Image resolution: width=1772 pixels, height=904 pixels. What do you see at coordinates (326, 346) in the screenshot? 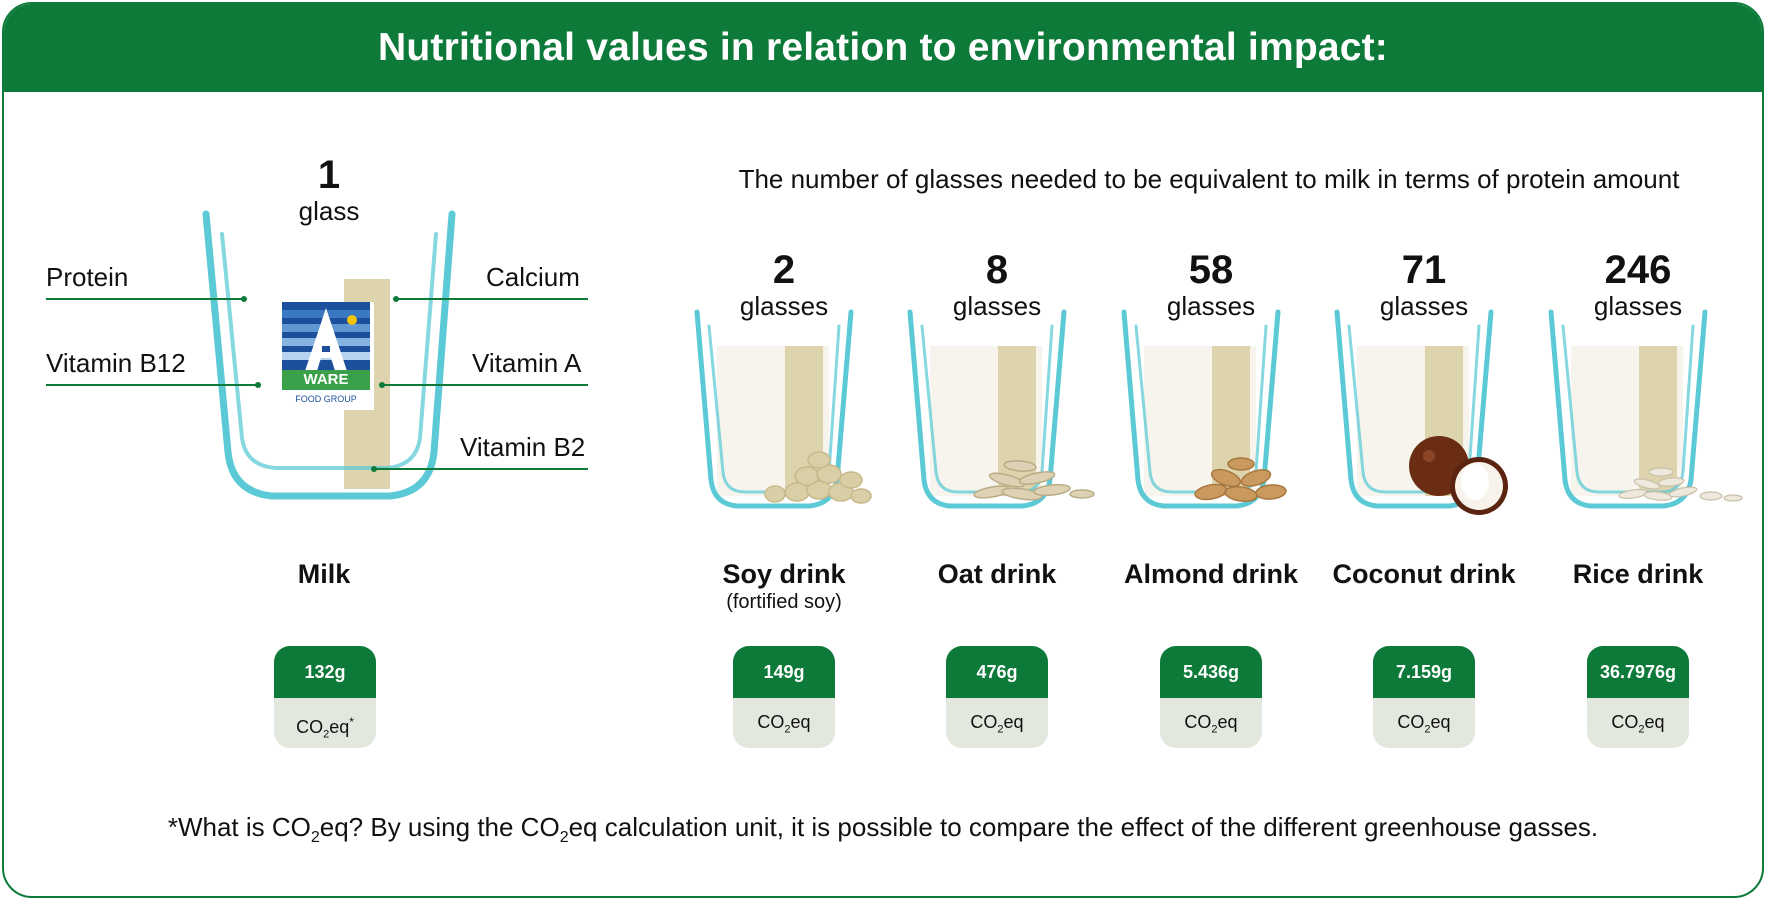
I see `logo-emblem-icon` at bounding box center [326, 346].